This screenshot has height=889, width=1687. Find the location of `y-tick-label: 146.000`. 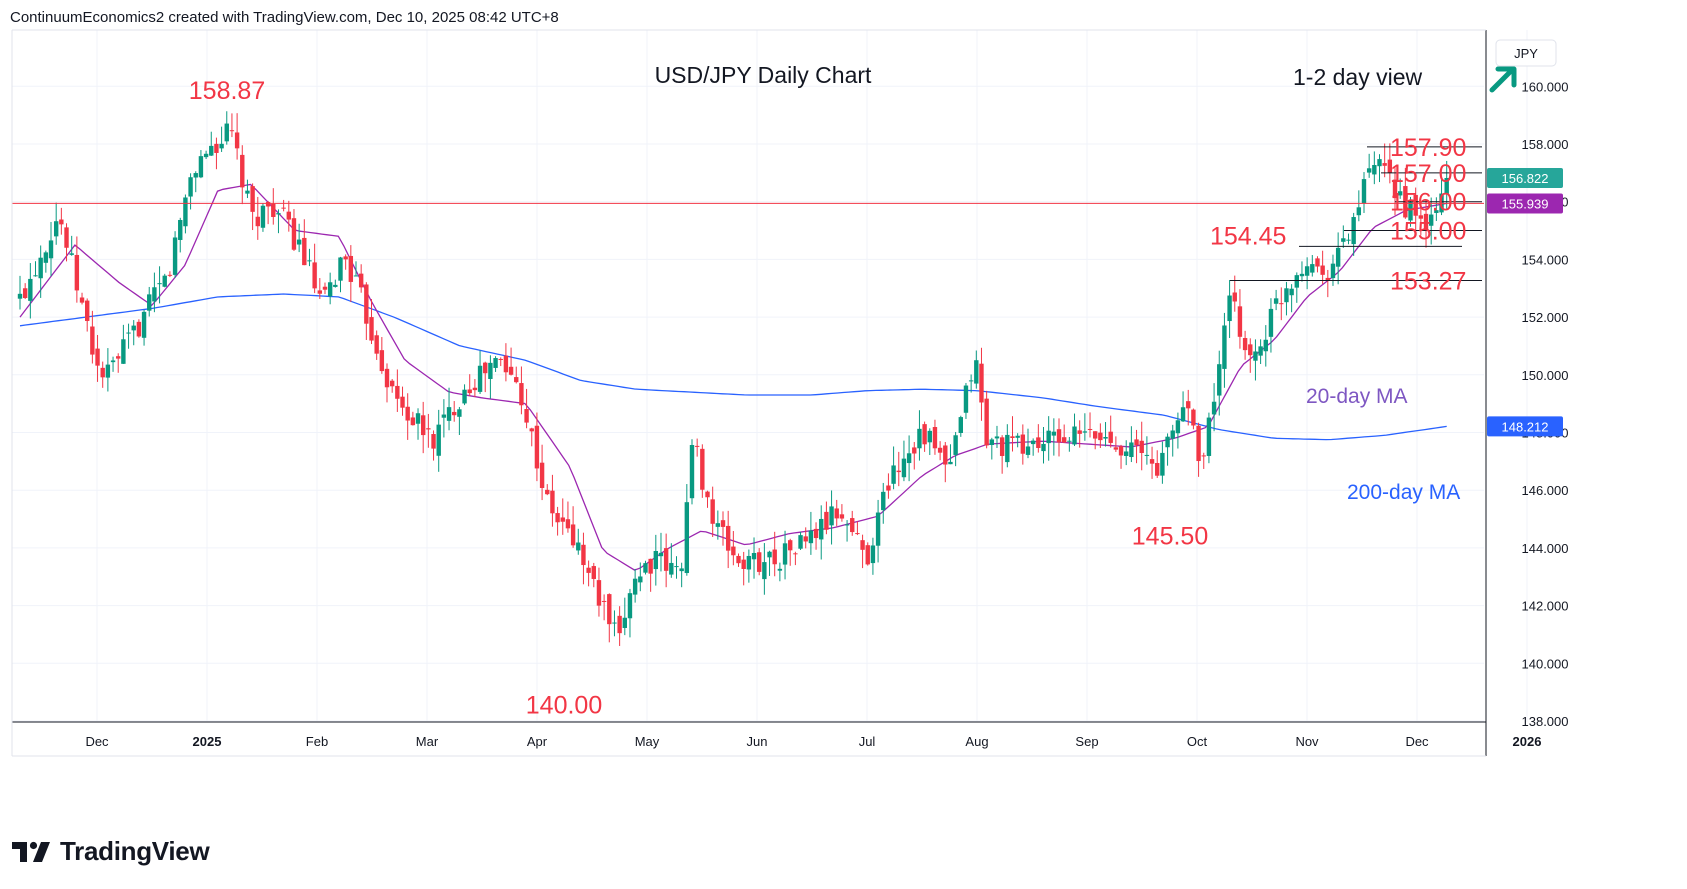

y-tick-label: 146.000 is located at coordinates (1545, 490).